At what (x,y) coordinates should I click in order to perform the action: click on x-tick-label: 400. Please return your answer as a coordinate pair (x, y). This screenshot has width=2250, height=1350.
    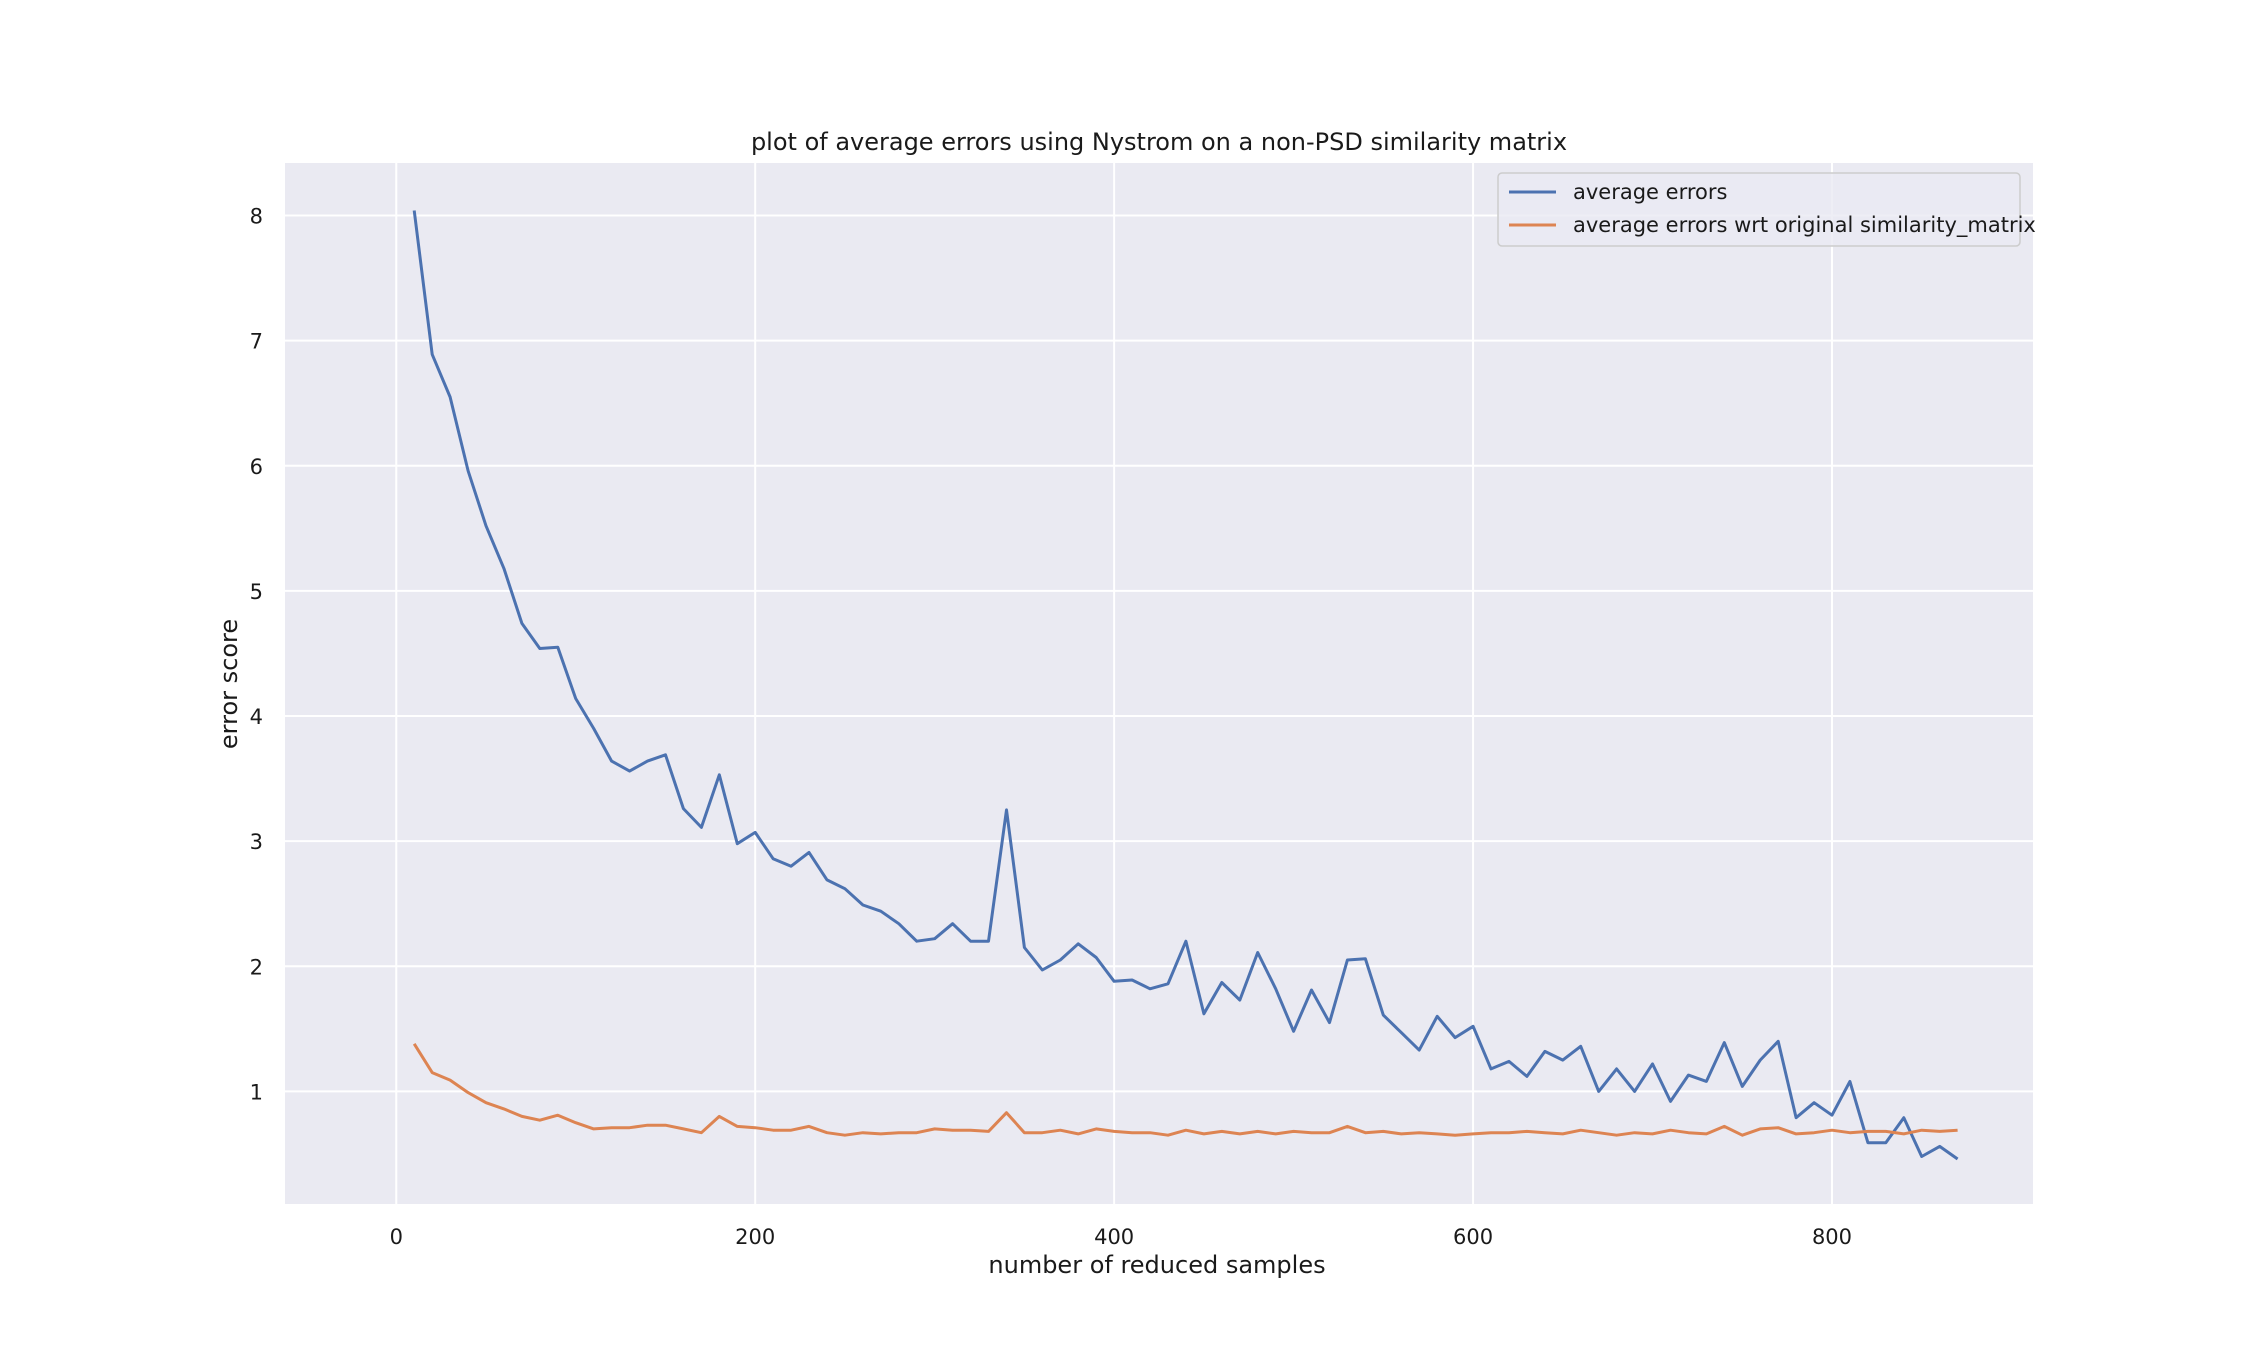
    Looking at the image, I should click on (1114, 1237).